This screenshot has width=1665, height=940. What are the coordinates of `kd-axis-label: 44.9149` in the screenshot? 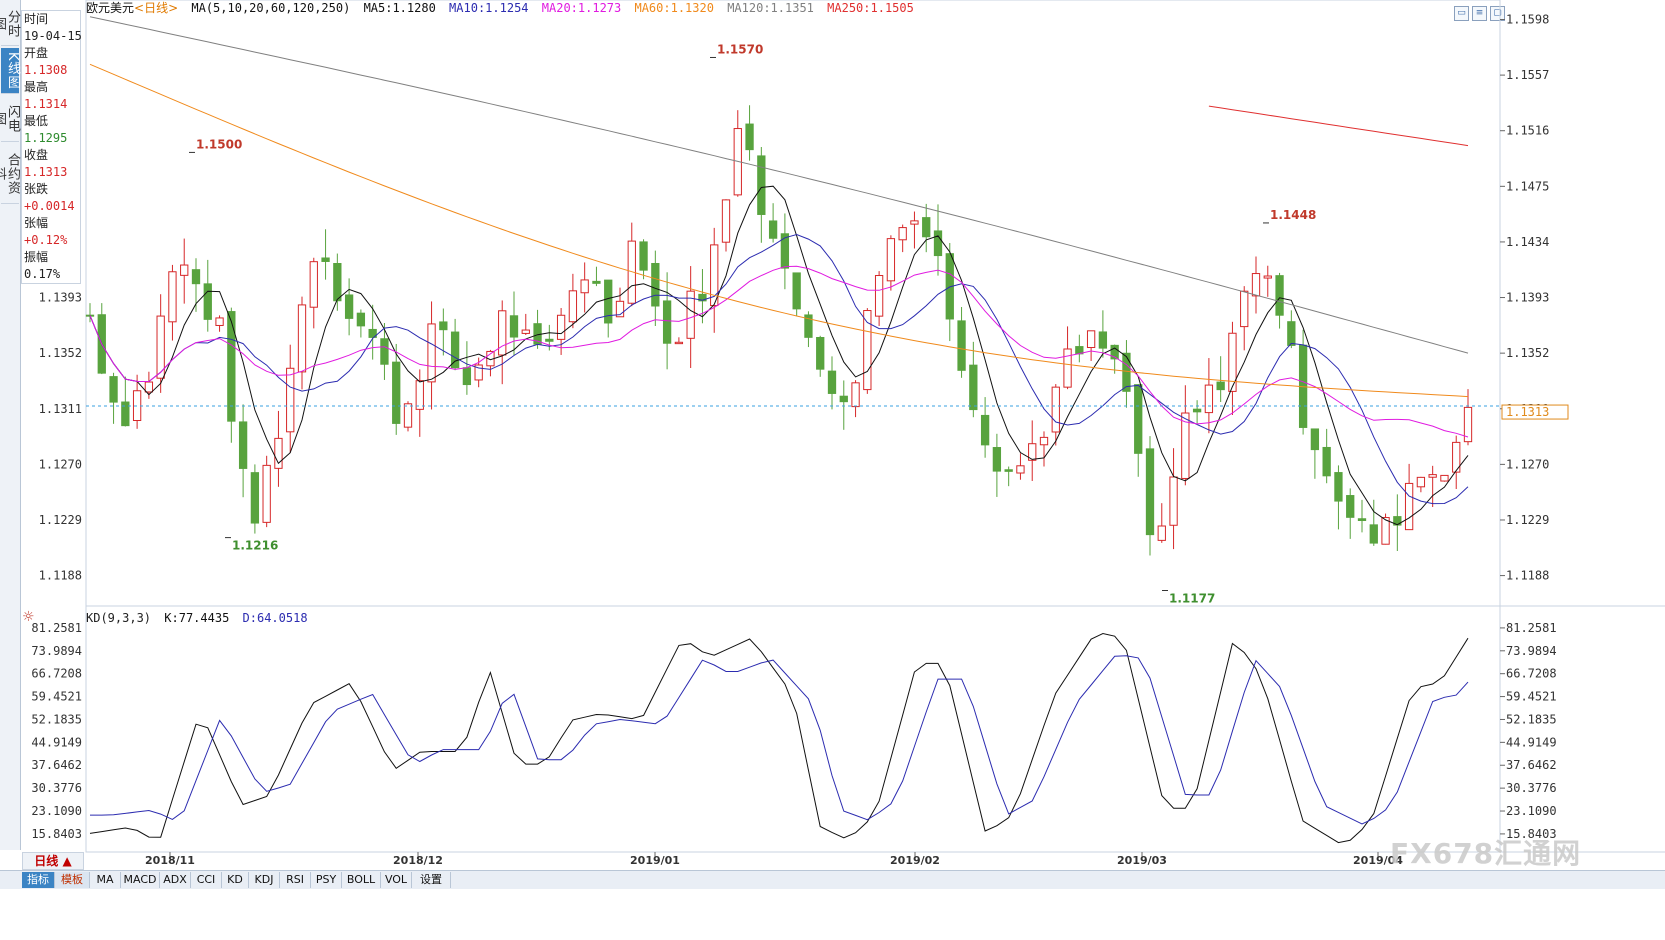 It's located at (1531, 742).